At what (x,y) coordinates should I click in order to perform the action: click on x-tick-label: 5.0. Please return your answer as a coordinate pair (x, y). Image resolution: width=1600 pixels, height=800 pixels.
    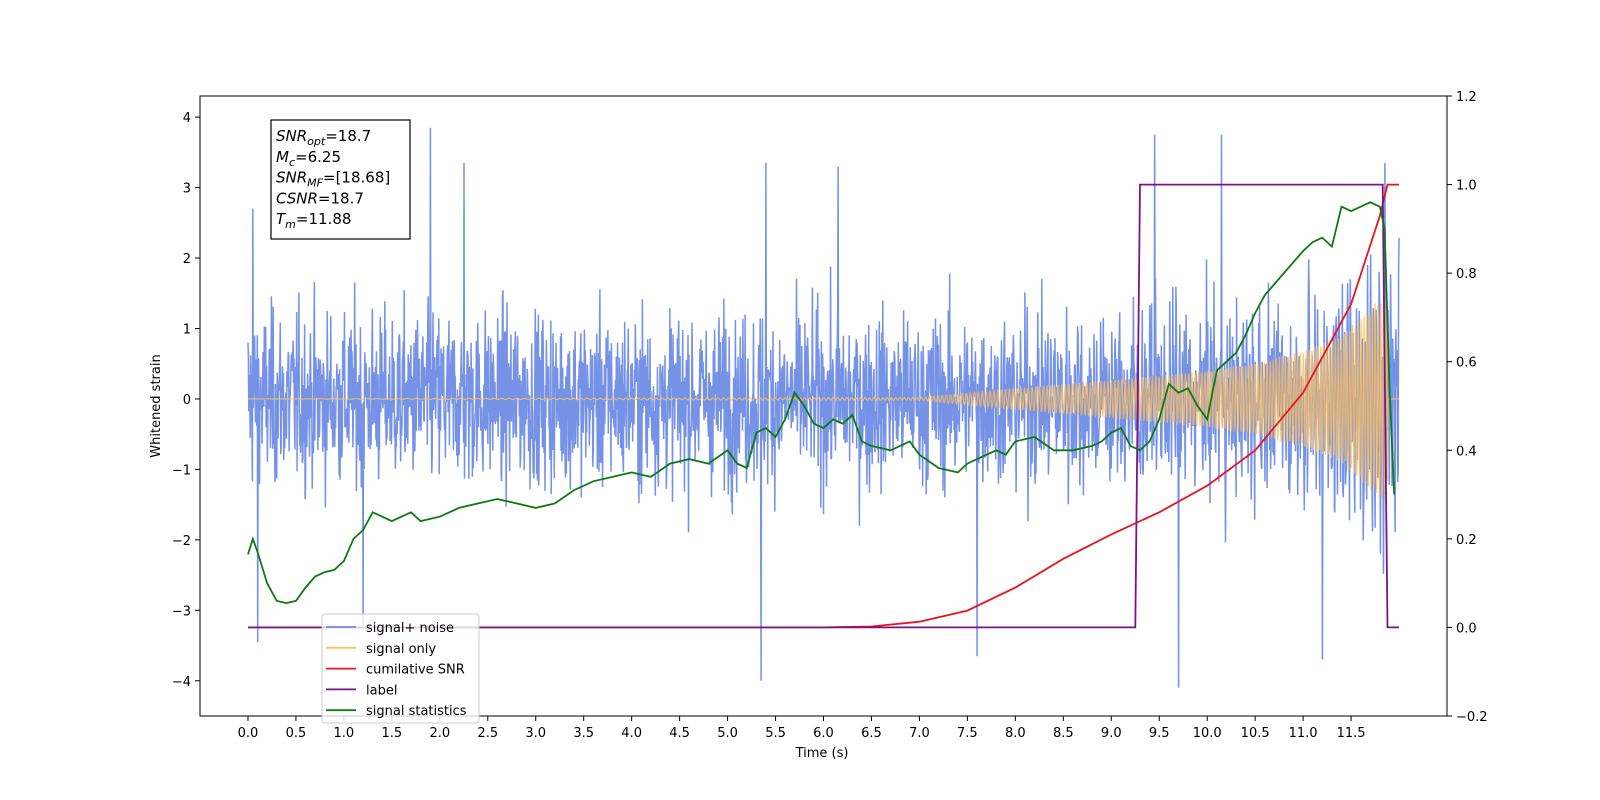
    Looking at the image, I should click on (727, 733).